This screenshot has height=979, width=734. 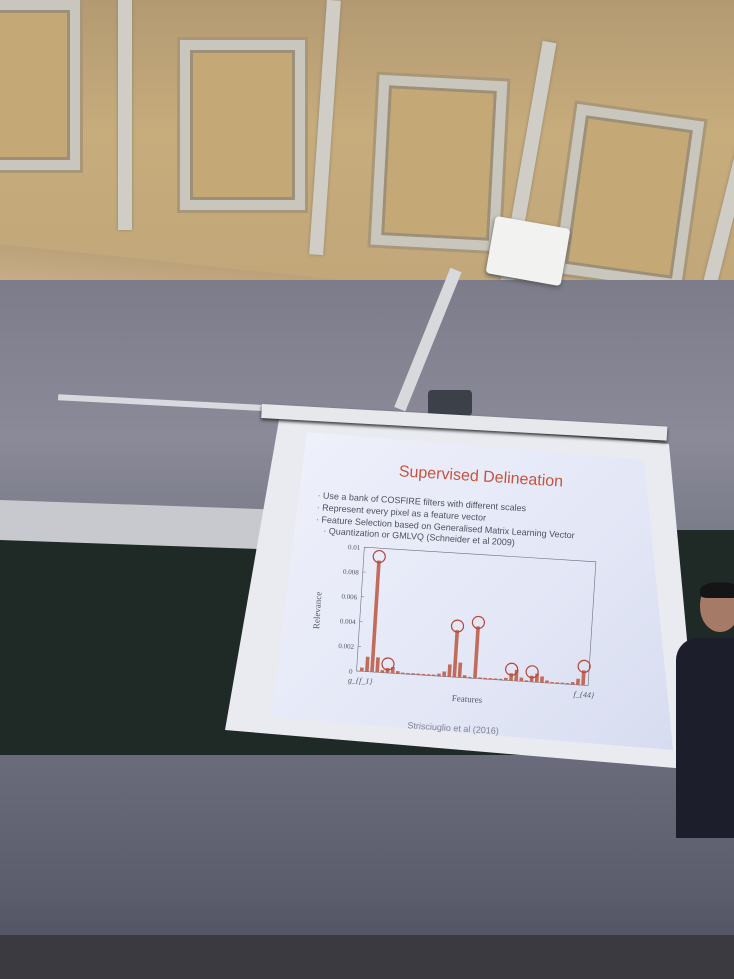 What do you see at coordinates (453, 728) in the screenshot?
I see `slide-citation: Strisciuglio et al (2016)` at bounding box center [453, 728].